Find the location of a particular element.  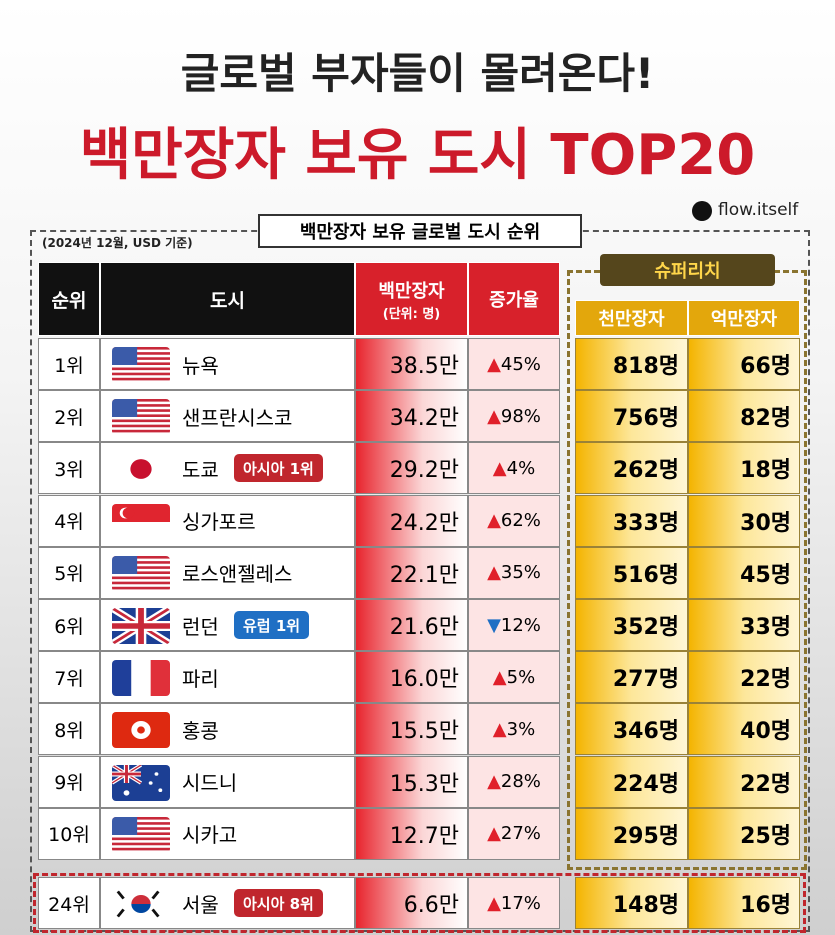

rank-cell: 8위 is located at coordinates (69, 729).